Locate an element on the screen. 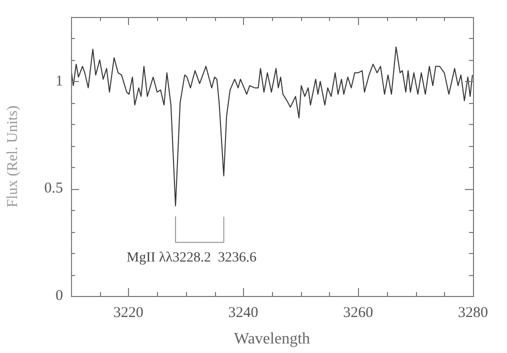 Image resolution: width=507 pixels, height=353 pixels. x-axis-title: Wavelength is located at coordinates (272, 339).